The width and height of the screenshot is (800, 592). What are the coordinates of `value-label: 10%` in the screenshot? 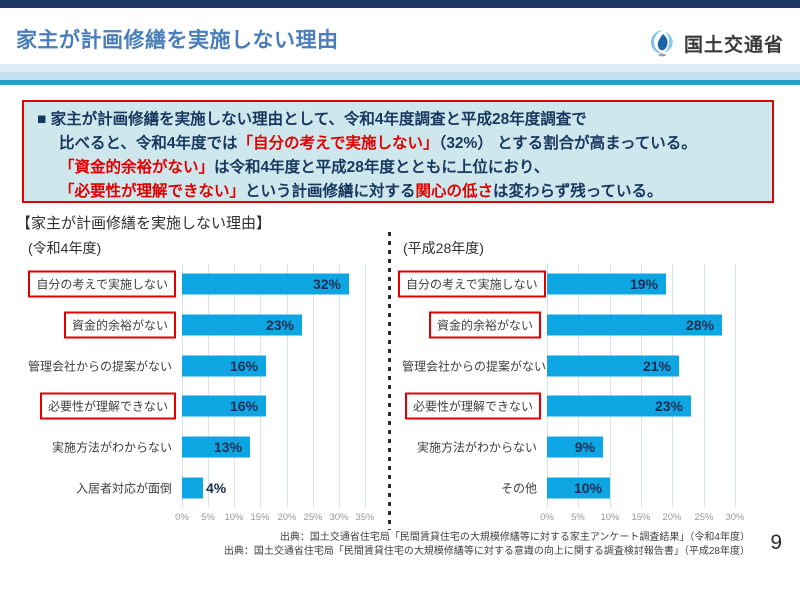 It's located at (587, 487).